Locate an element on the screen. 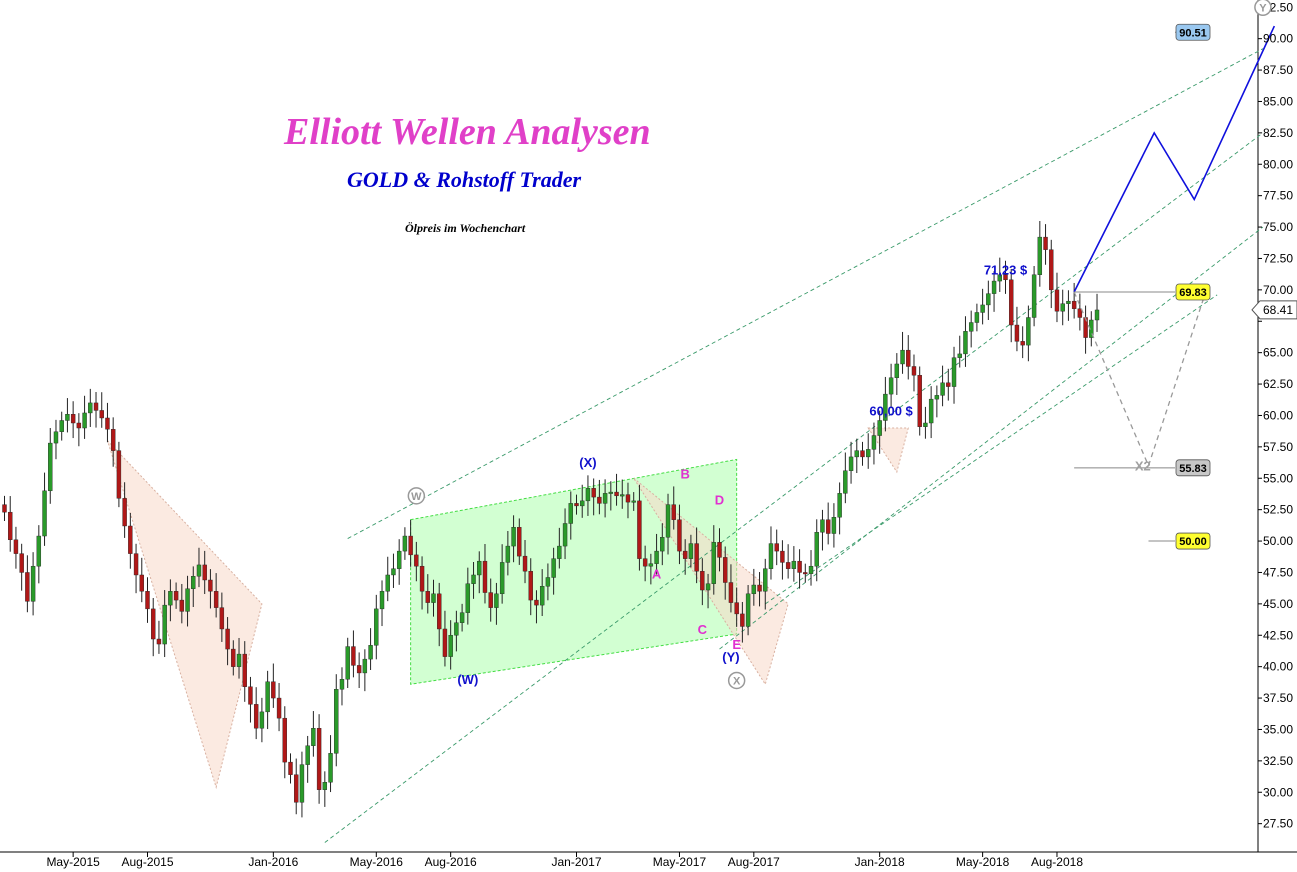 The width and height of the screenshot is (1297, 872). wave-label: (W) is located at coordinates (467, 679).